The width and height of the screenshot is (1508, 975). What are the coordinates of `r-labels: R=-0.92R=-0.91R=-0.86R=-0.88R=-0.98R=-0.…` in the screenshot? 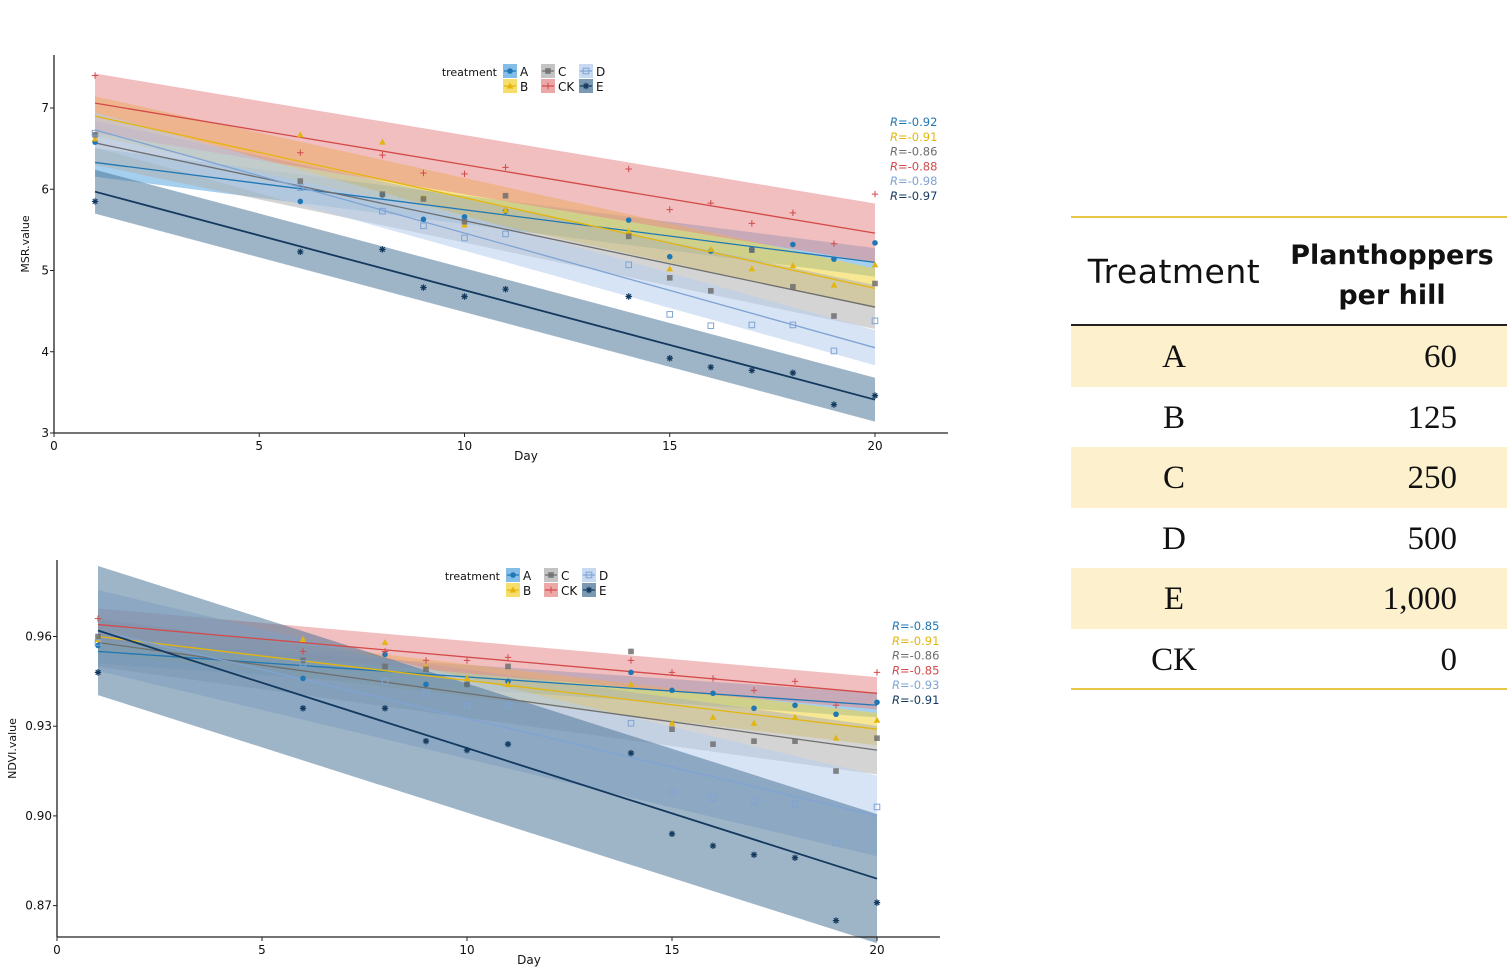 It's located at (913, 159).